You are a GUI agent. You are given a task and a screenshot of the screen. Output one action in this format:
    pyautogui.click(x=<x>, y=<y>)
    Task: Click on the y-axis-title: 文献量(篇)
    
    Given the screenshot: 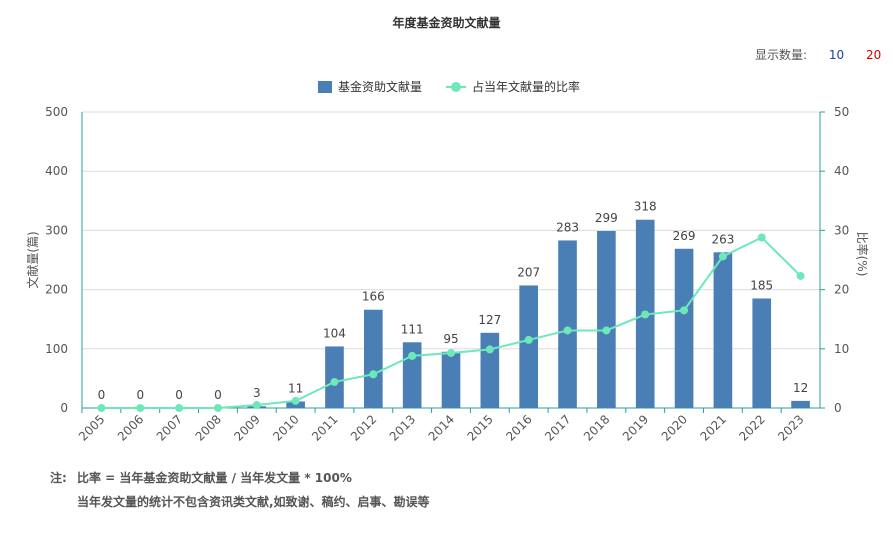 What is the action you would take?
    pyautogui.click(x=32, y=259)
    